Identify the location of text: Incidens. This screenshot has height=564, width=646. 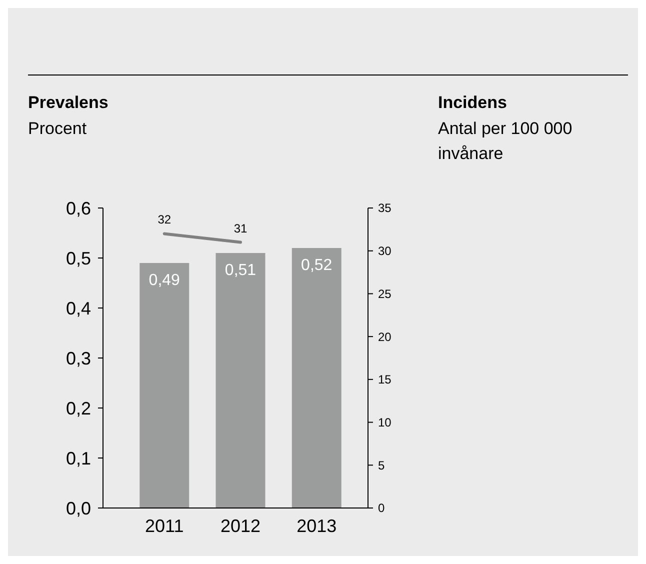
(472, 102).